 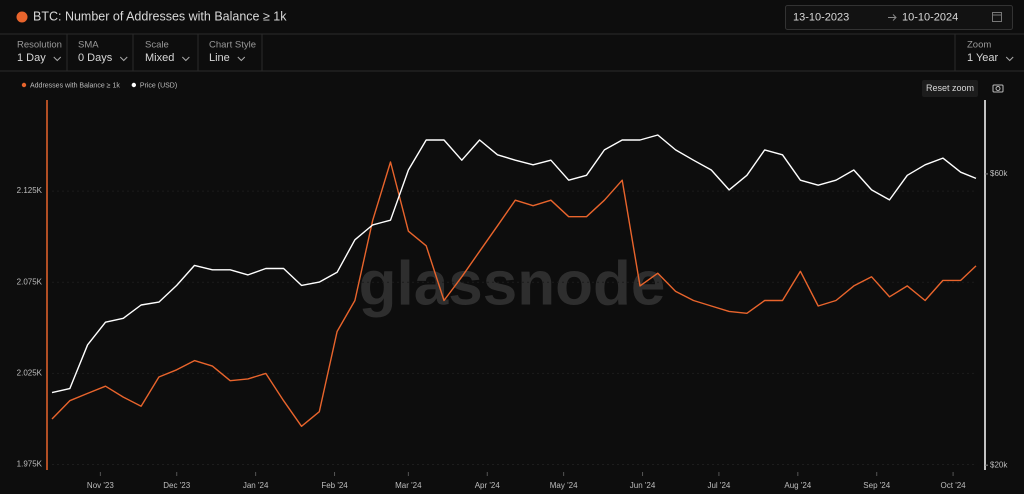 I want to click on x-tick-label: Jul '24, so click(x=718, y=485).